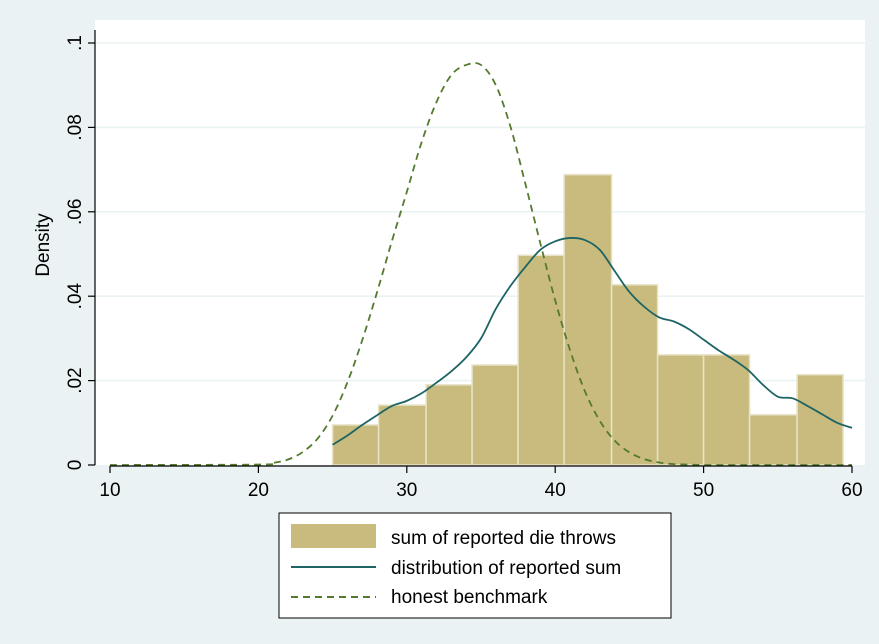 This screenshot has height=644, width=879. I want to click on y-tick-label: .04, so click(75, 296).